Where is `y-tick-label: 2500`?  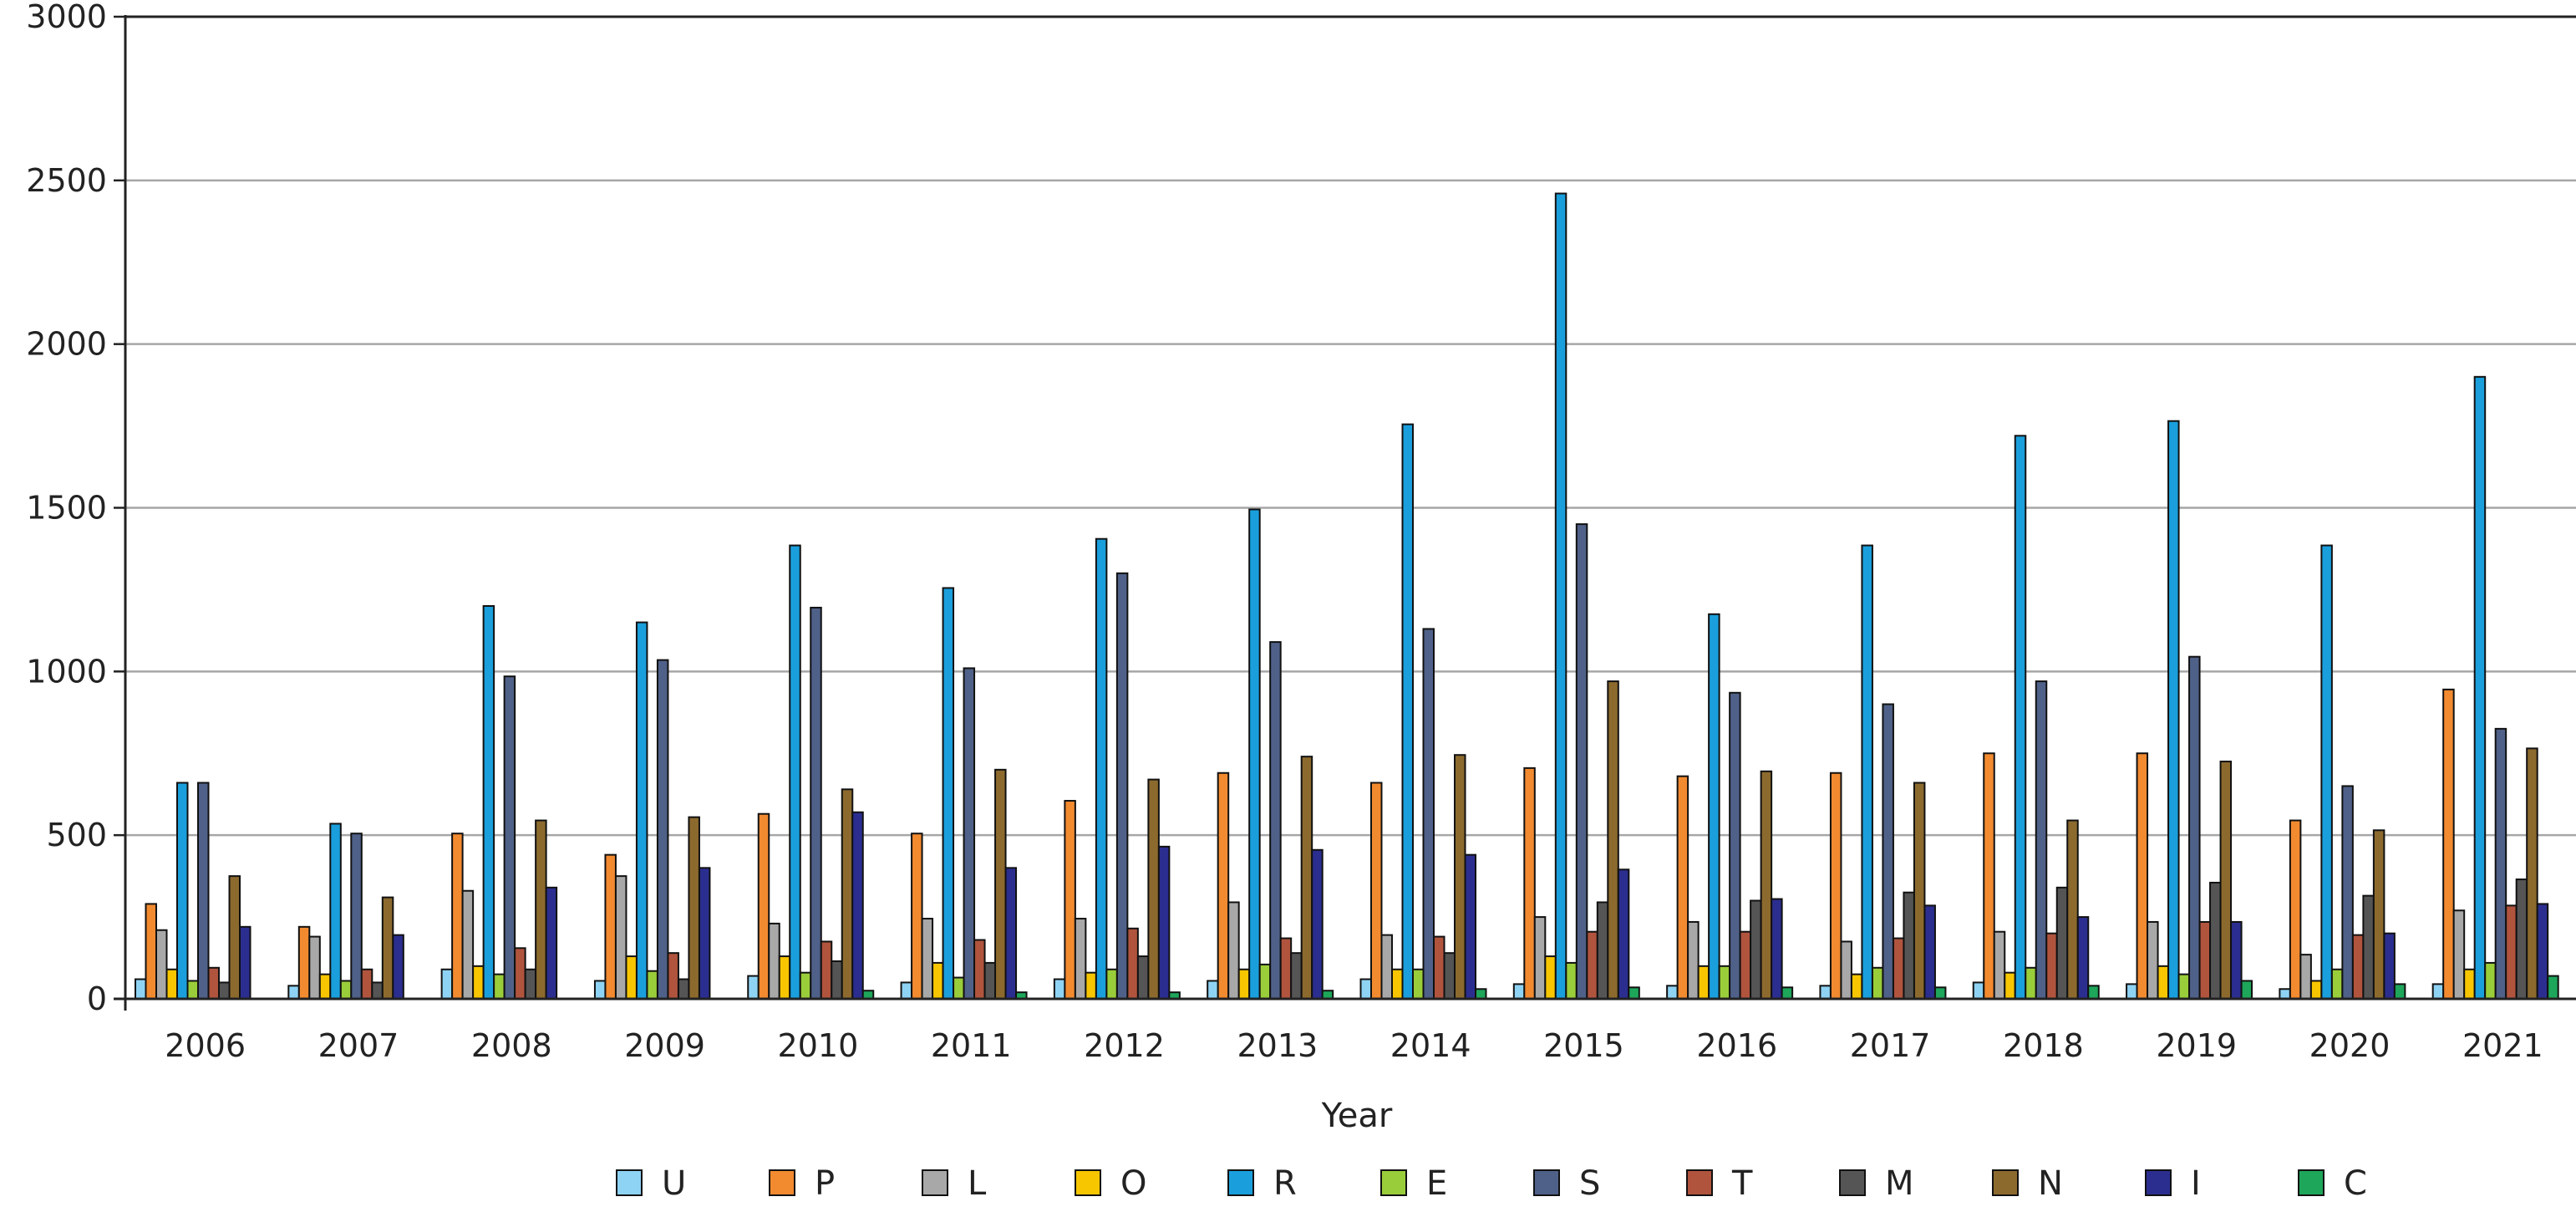
y-tick-label: 2500 is located at coordinates (66, 181).